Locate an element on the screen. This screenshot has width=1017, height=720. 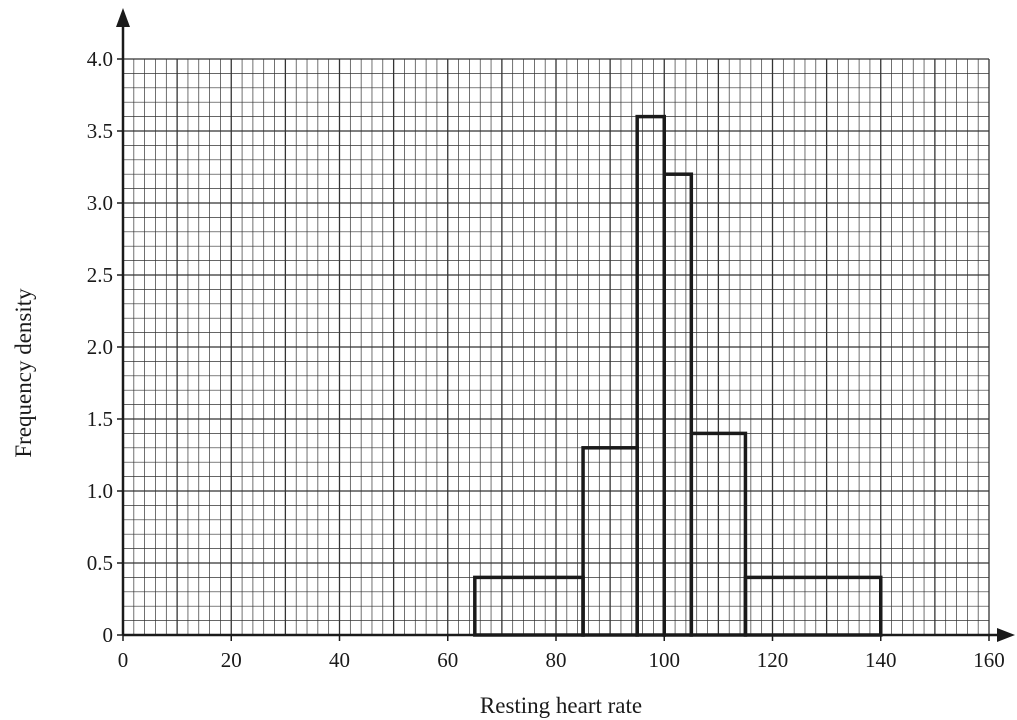
y-tick-label: 2.5 is located at coordinates (100, 275).